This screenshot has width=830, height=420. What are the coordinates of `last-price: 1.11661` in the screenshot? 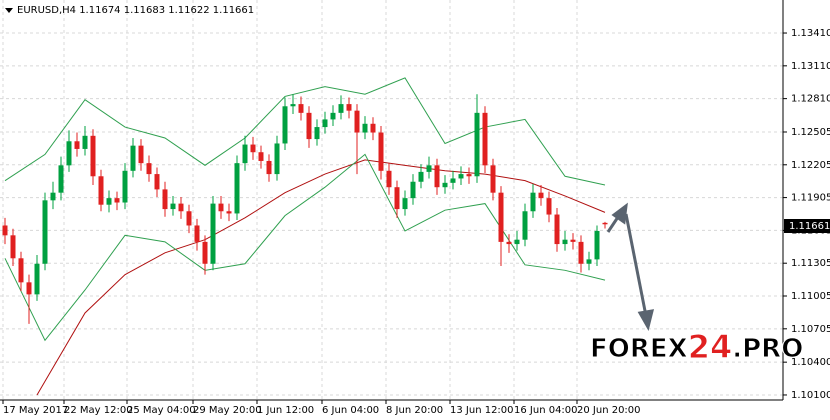 It's located at (809, 226).